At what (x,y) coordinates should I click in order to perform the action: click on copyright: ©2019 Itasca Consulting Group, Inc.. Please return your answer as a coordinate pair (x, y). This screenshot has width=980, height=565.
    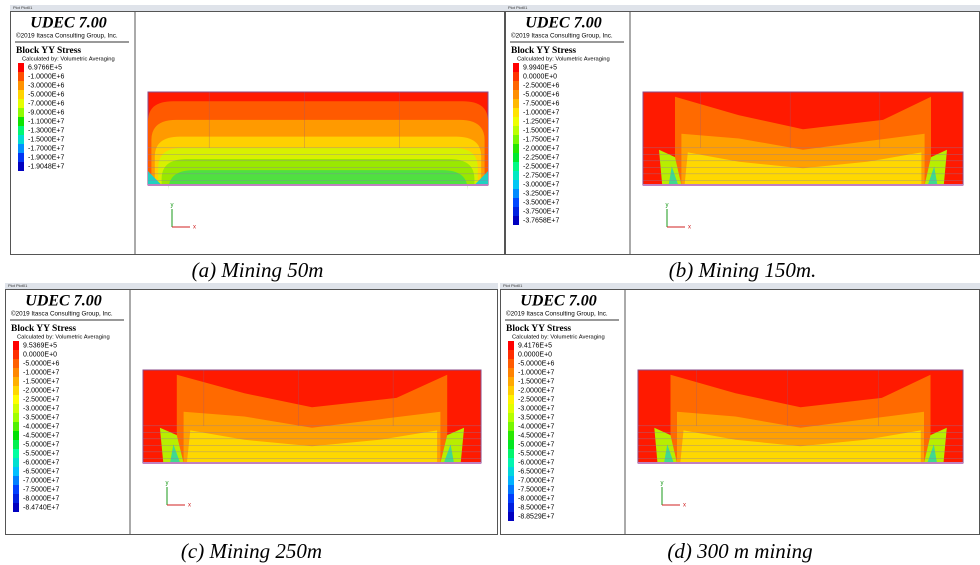
    Looking at the image, I should click on (67, 36).